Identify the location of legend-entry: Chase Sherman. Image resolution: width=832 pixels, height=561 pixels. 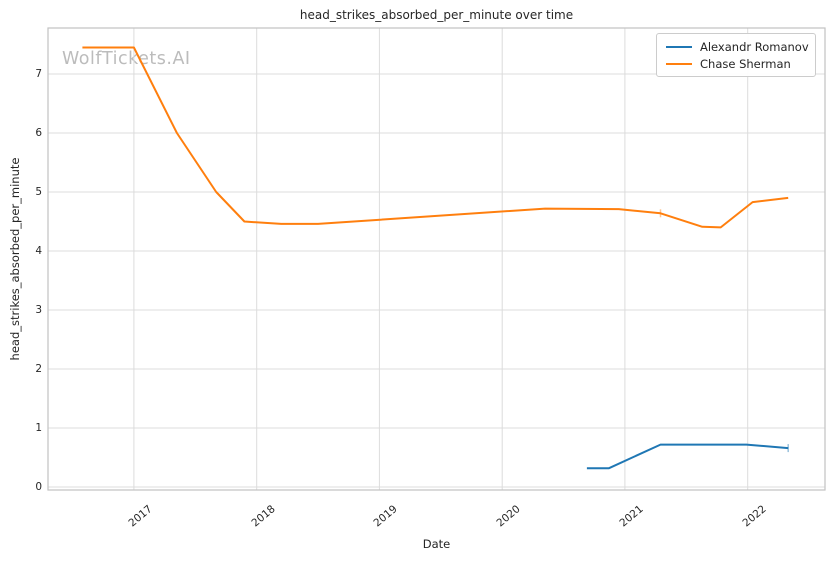
(736, 64).